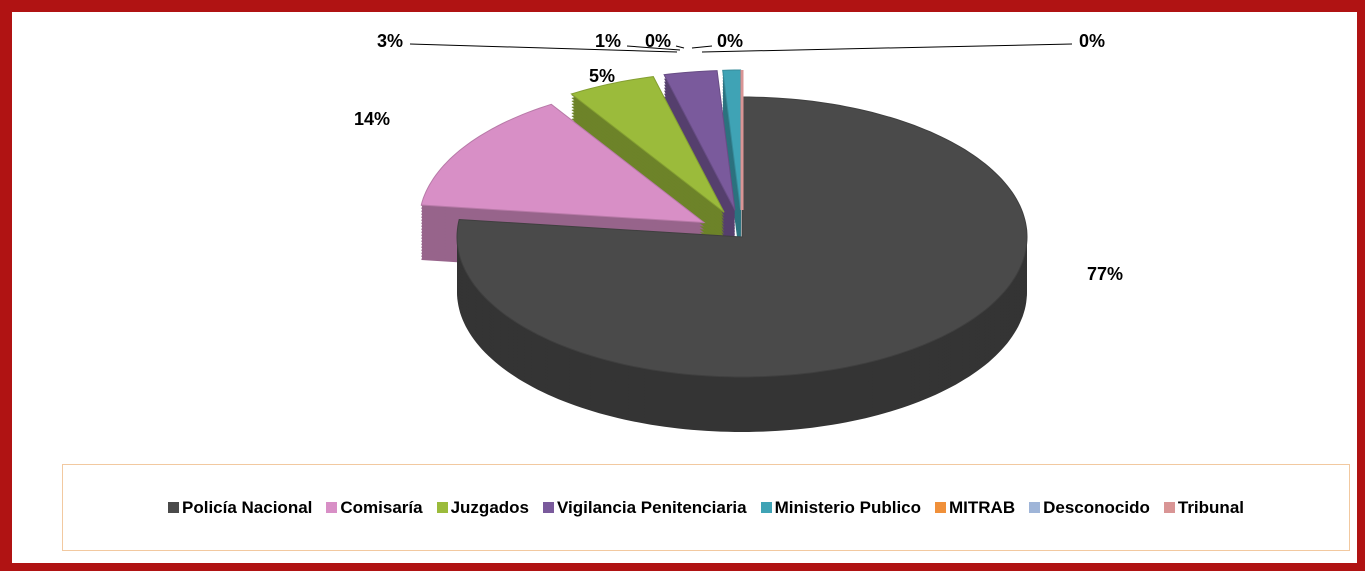  What do you see at coordinates (390, 41) in the screenshot?
I see `data-label: 3%` at bounding box center [390, 41].